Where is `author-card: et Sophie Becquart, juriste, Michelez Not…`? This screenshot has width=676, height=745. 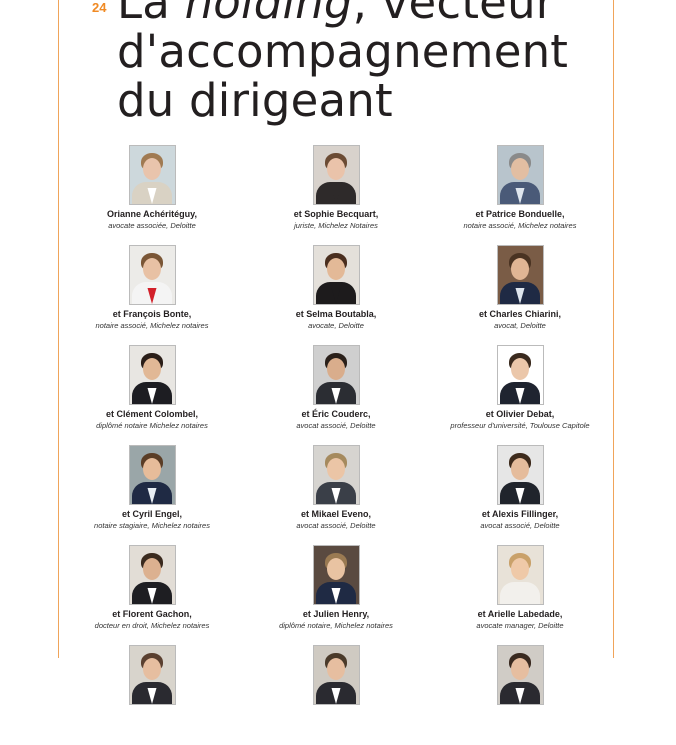
author-card: et Sophie Becquart, juriste, Michelez Not… is located at coordinates (336, 195).